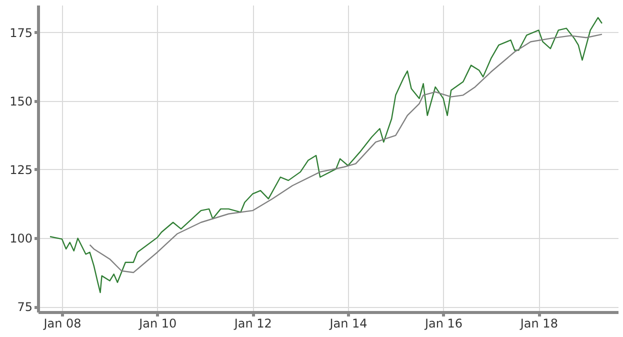 This screenshot has width=623, height=337. What do you see at coordinates (21, 169) in the screenshot?
I see `y-tick-label: 125` at bounding box center [21, 169].